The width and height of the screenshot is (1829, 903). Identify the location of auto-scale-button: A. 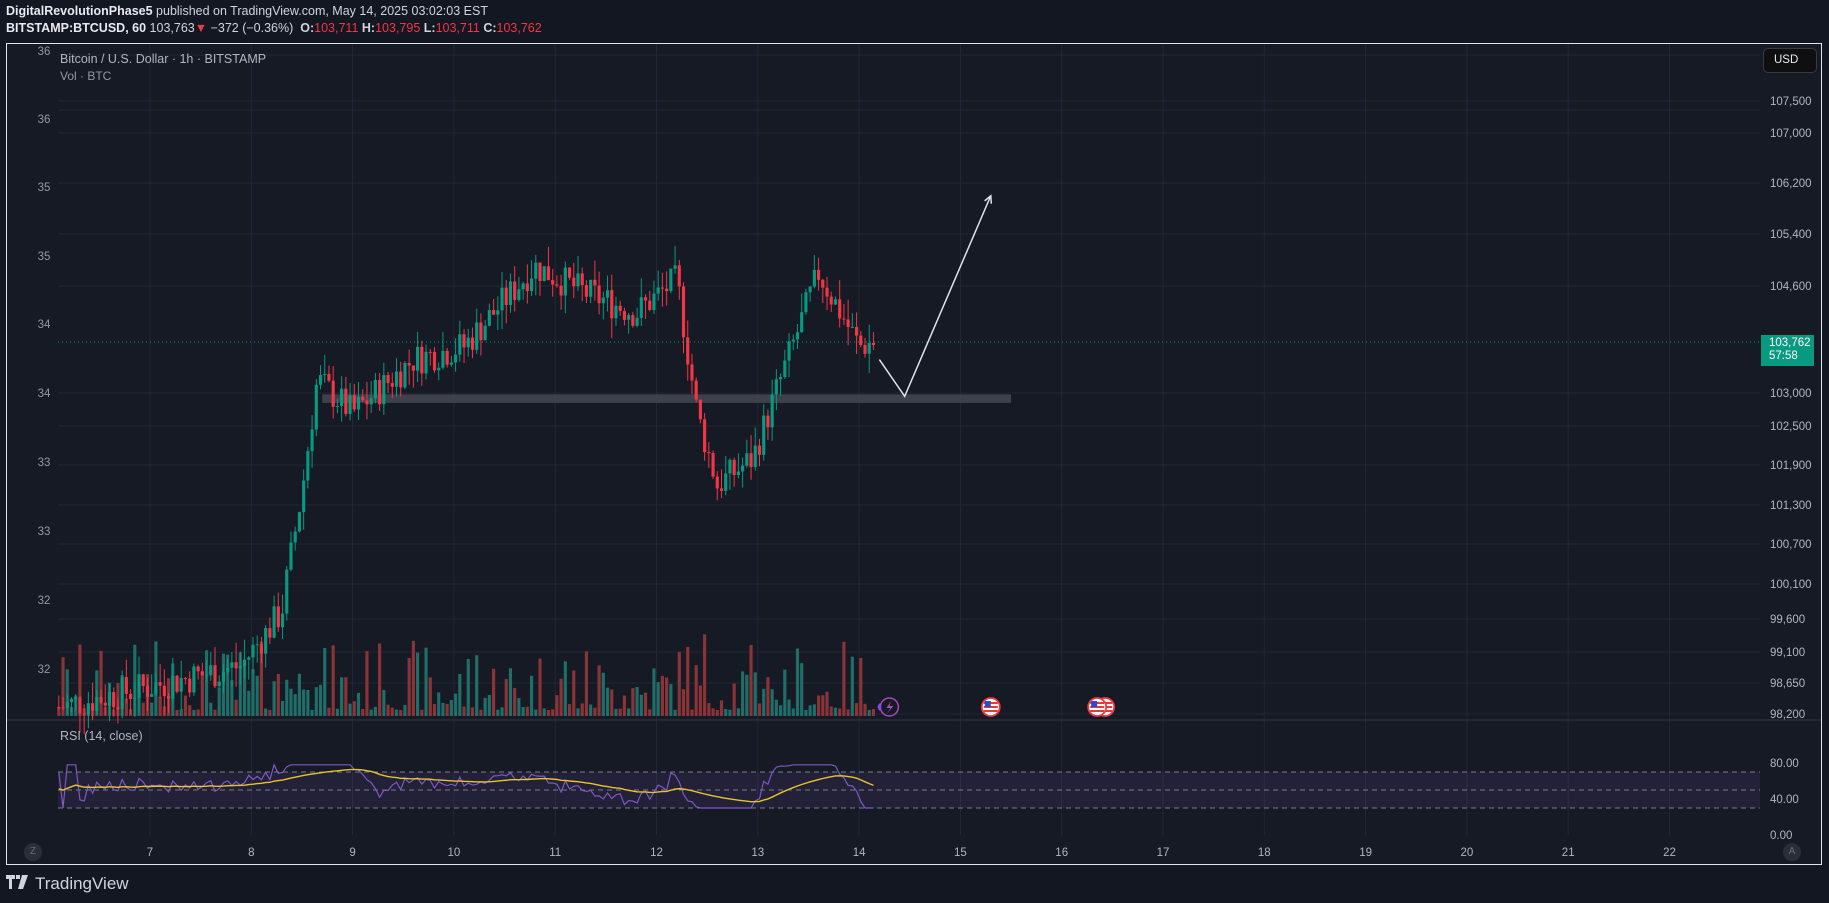
(1792, 852).